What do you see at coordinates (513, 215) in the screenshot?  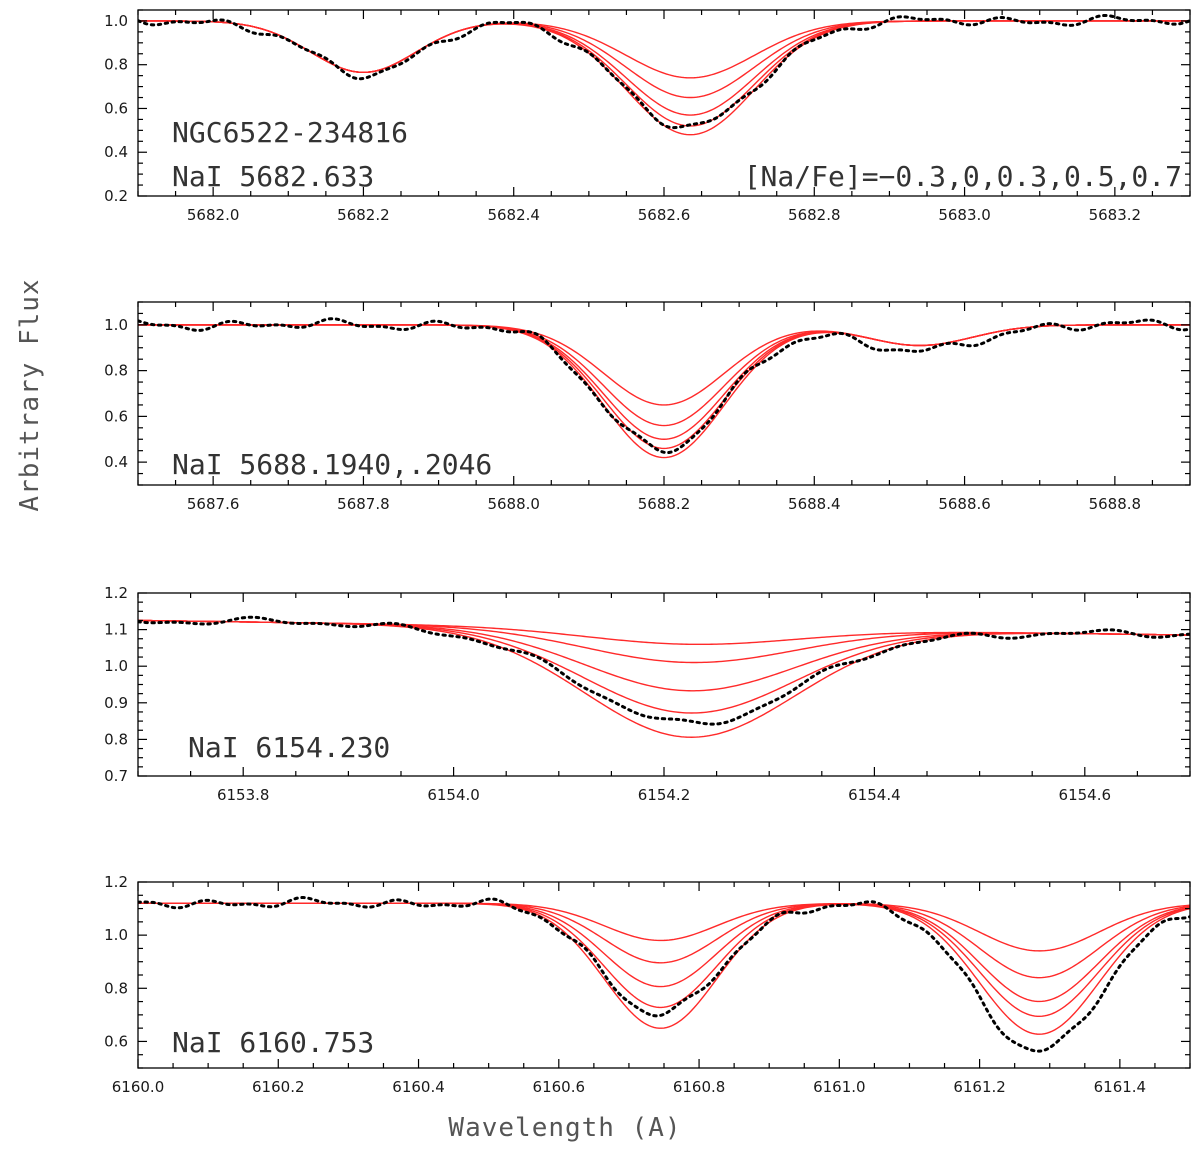 I see `x-tick-label: 5682.4` at bounding box center [513, 215].